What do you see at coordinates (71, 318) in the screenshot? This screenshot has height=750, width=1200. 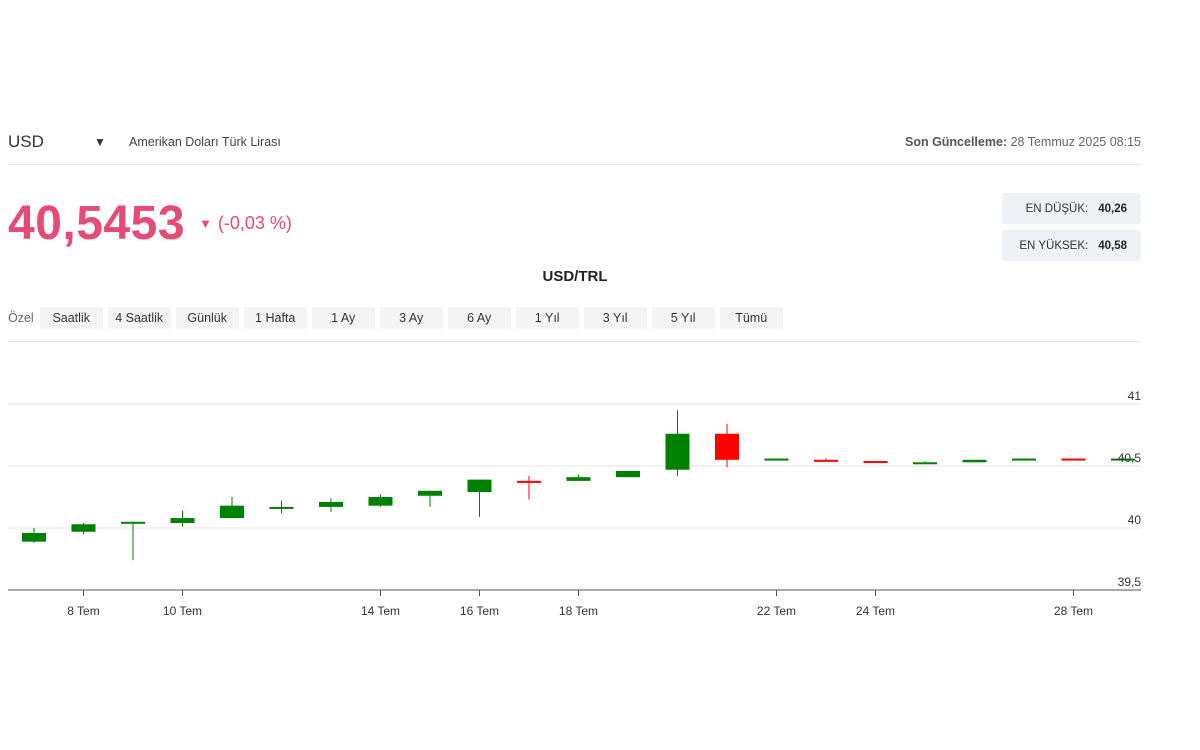 I see `range-button-saatlik: Saatlik` at bounding box center [71, 318].